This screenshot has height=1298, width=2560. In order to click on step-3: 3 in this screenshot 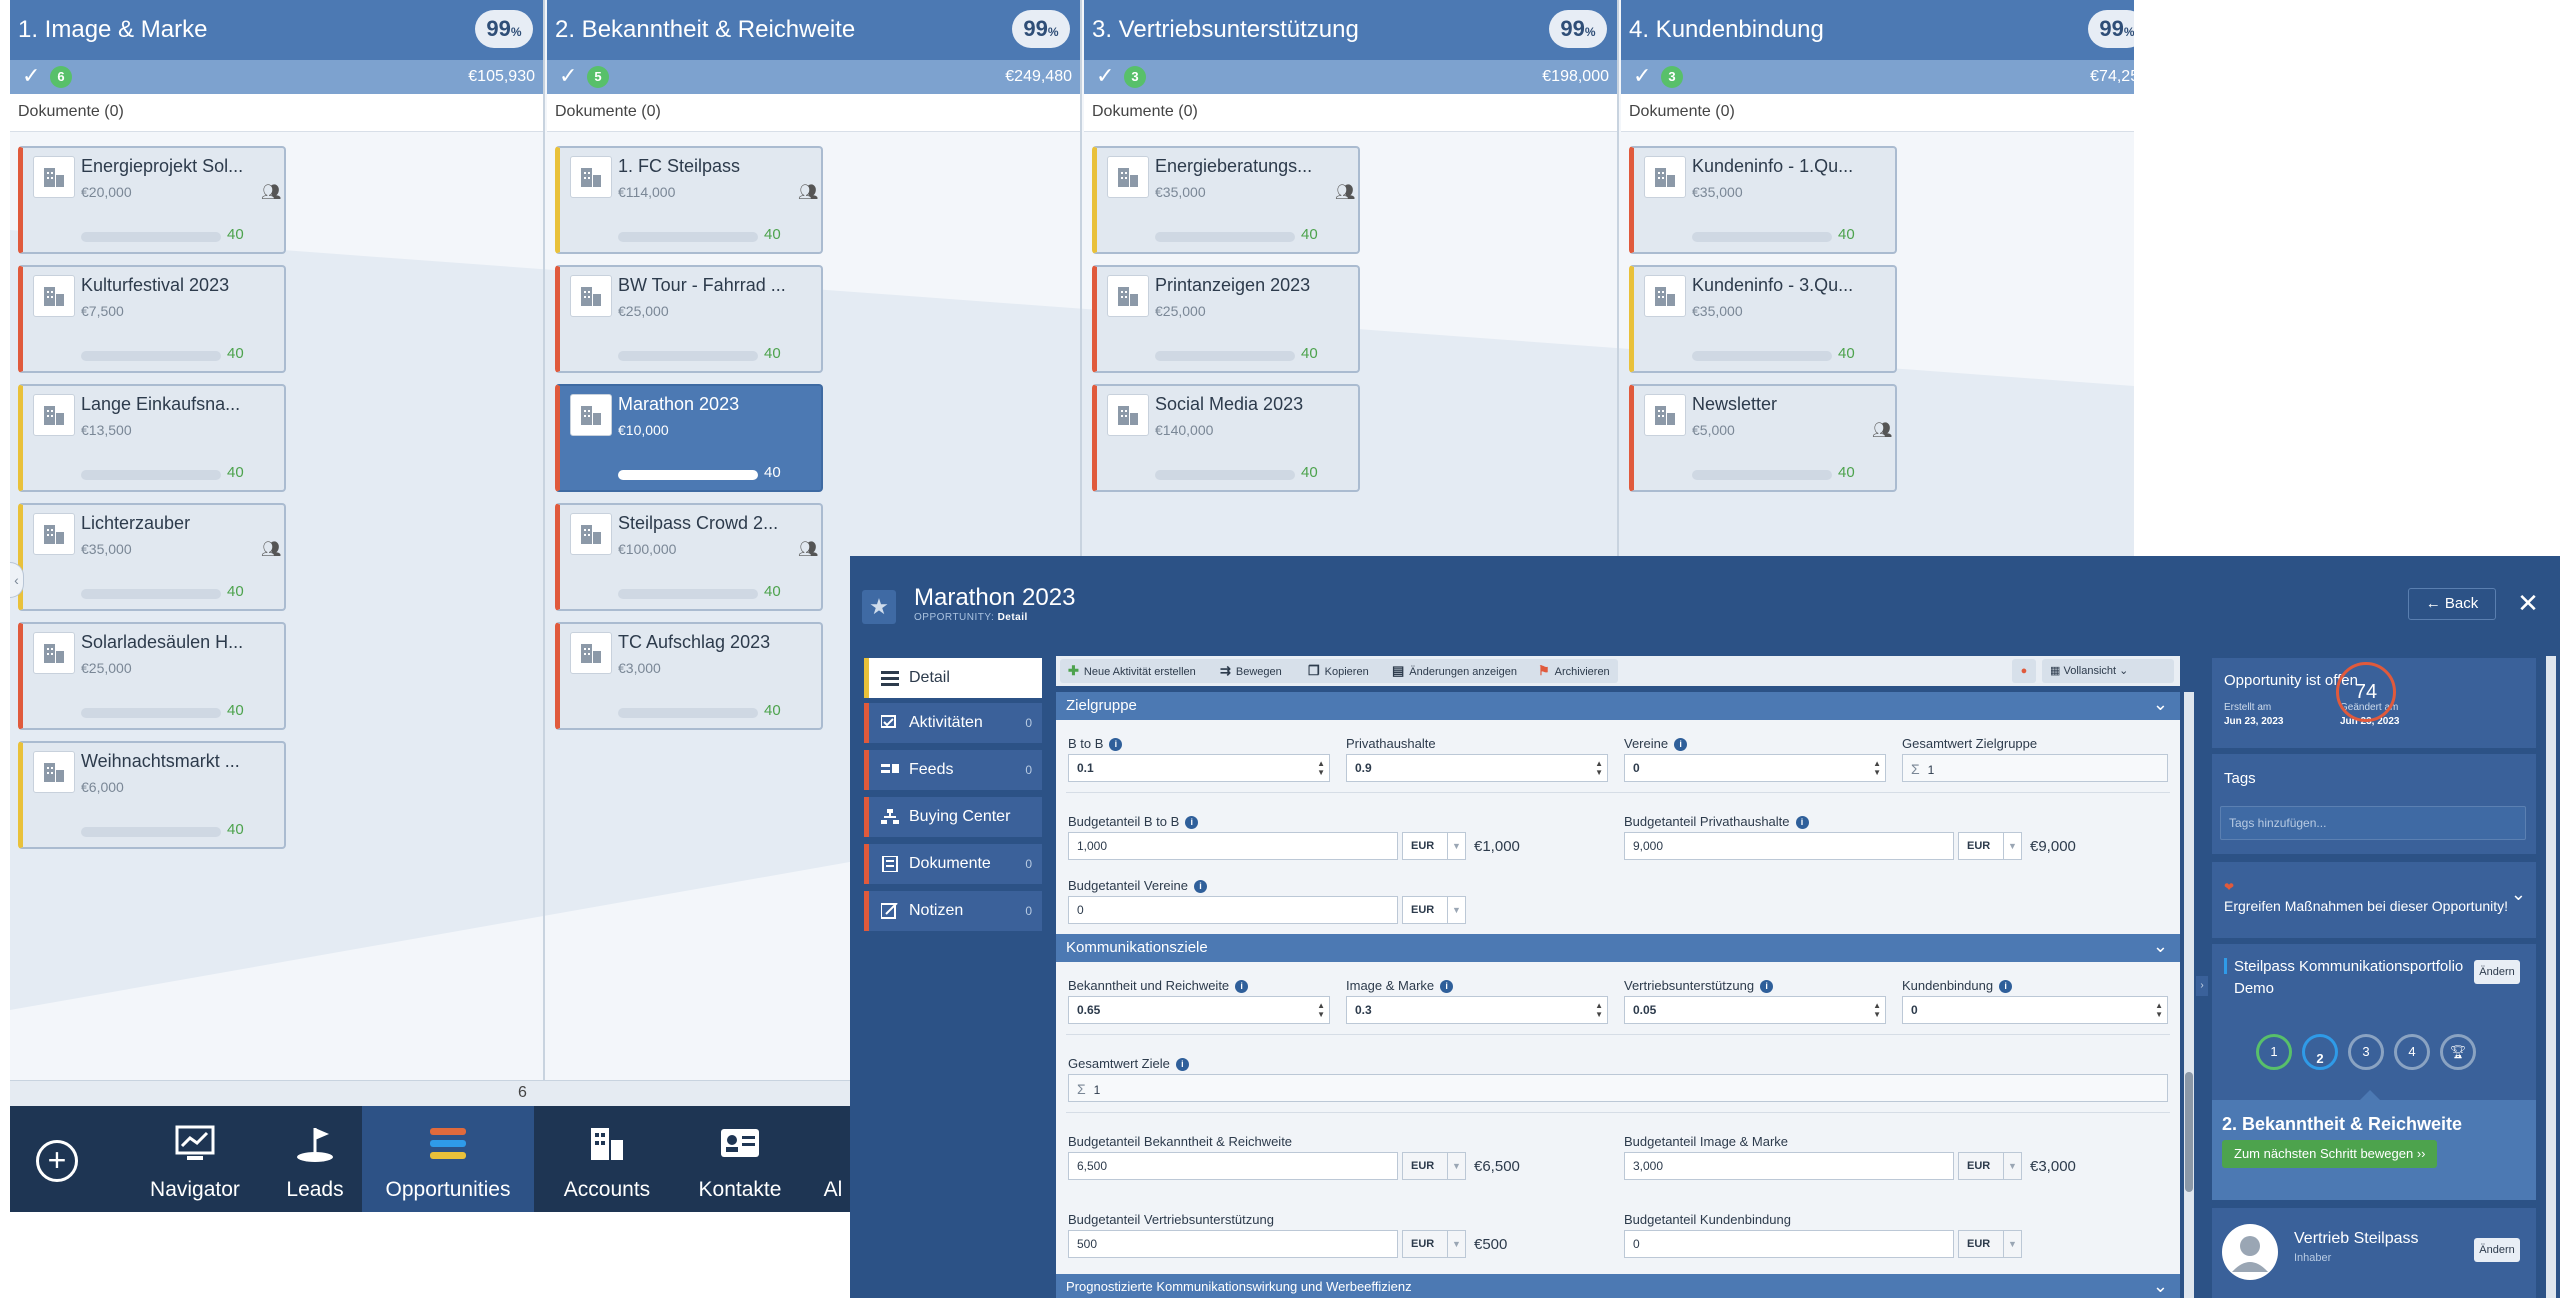, I will do `click(2366, 1052)`.